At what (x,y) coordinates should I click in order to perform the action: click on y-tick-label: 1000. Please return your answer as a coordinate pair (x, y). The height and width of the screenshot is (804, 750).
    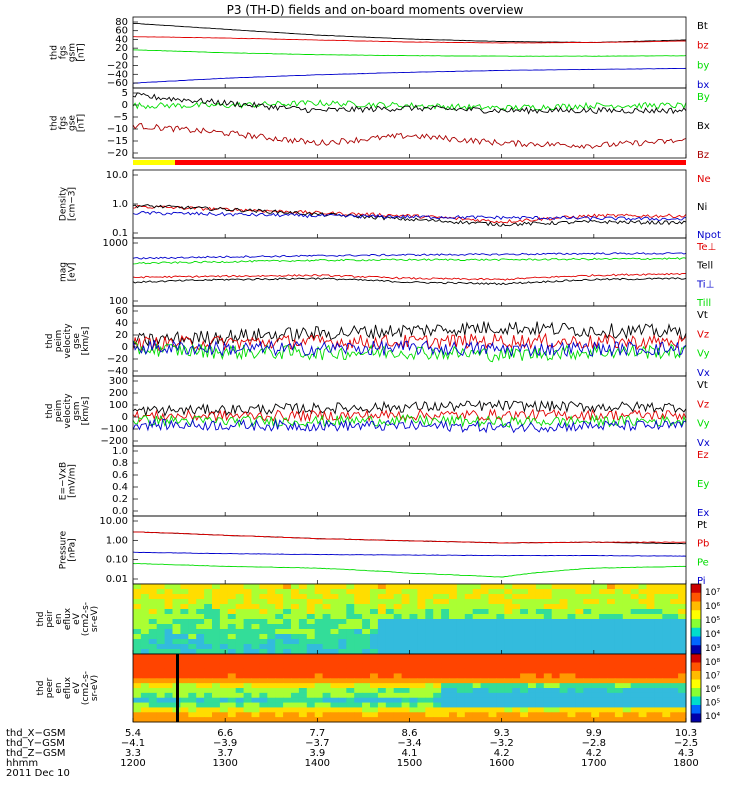
    Looking at the image, I should click on (115, 243).